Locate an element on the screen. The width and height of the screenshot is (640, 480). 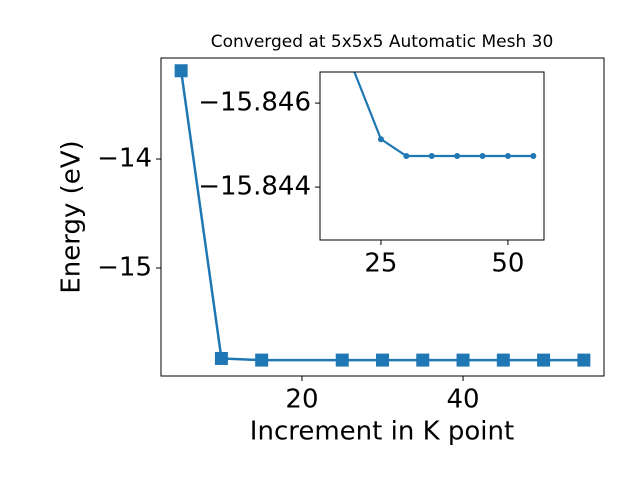
chart-title: Converged at 5x5x5 Automatic Mesh 30 is located at coordinates (382, 42).